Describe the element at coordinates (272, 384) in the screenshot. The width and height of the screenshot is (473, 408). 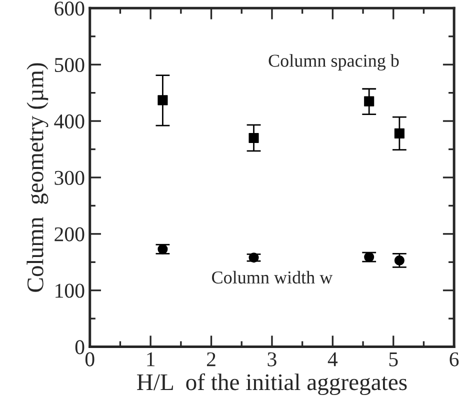
I see `x-axis-title: H/L of the initial aggregates` at that location.